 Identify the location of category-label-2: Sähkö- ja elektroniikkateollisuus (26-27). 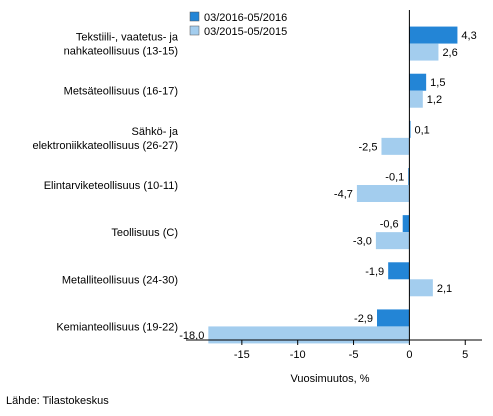
(105, 139).